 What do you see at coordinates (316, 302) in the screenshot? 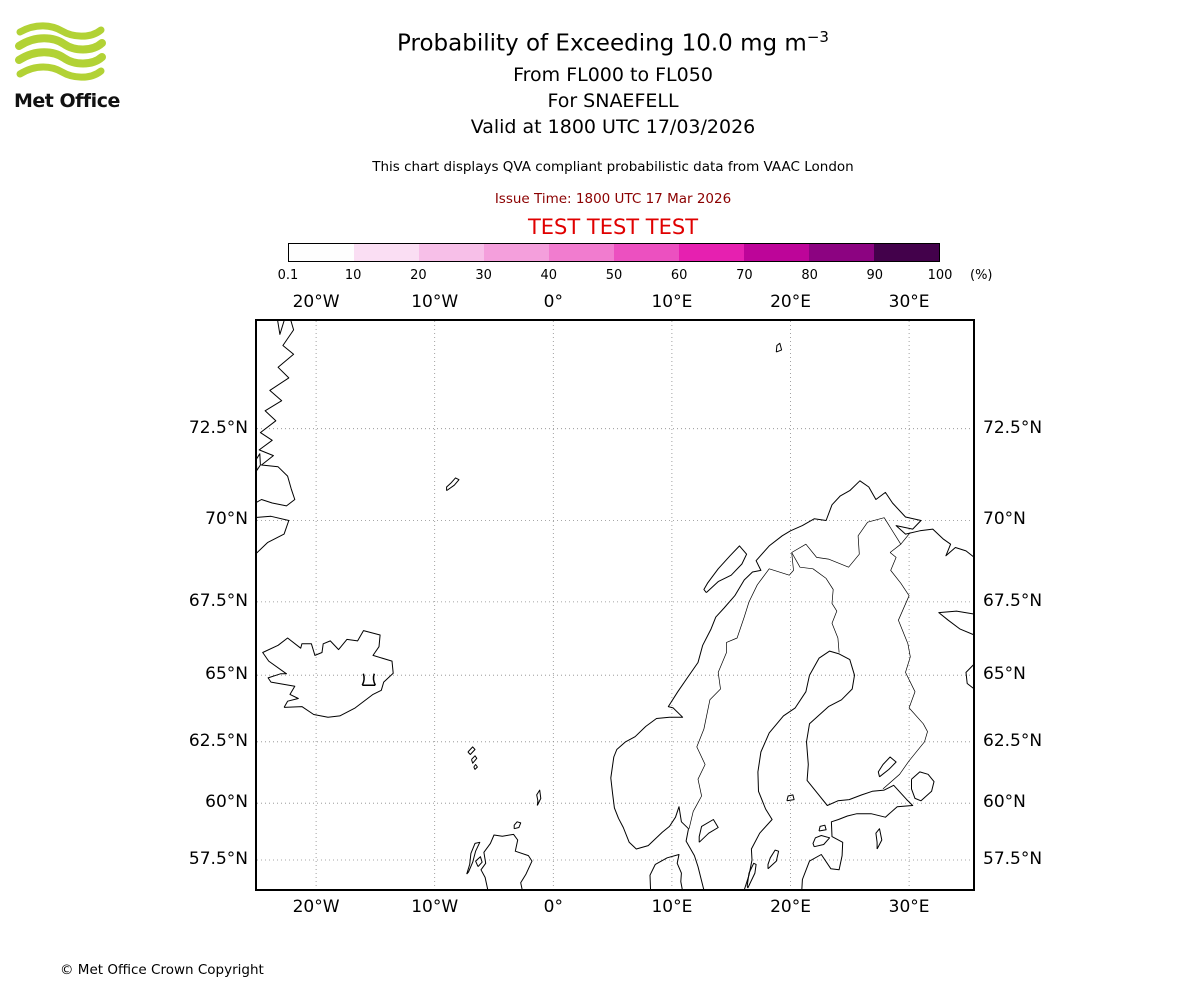
I see `lon-label-top: 20°W` at bounding box center [316, 302].